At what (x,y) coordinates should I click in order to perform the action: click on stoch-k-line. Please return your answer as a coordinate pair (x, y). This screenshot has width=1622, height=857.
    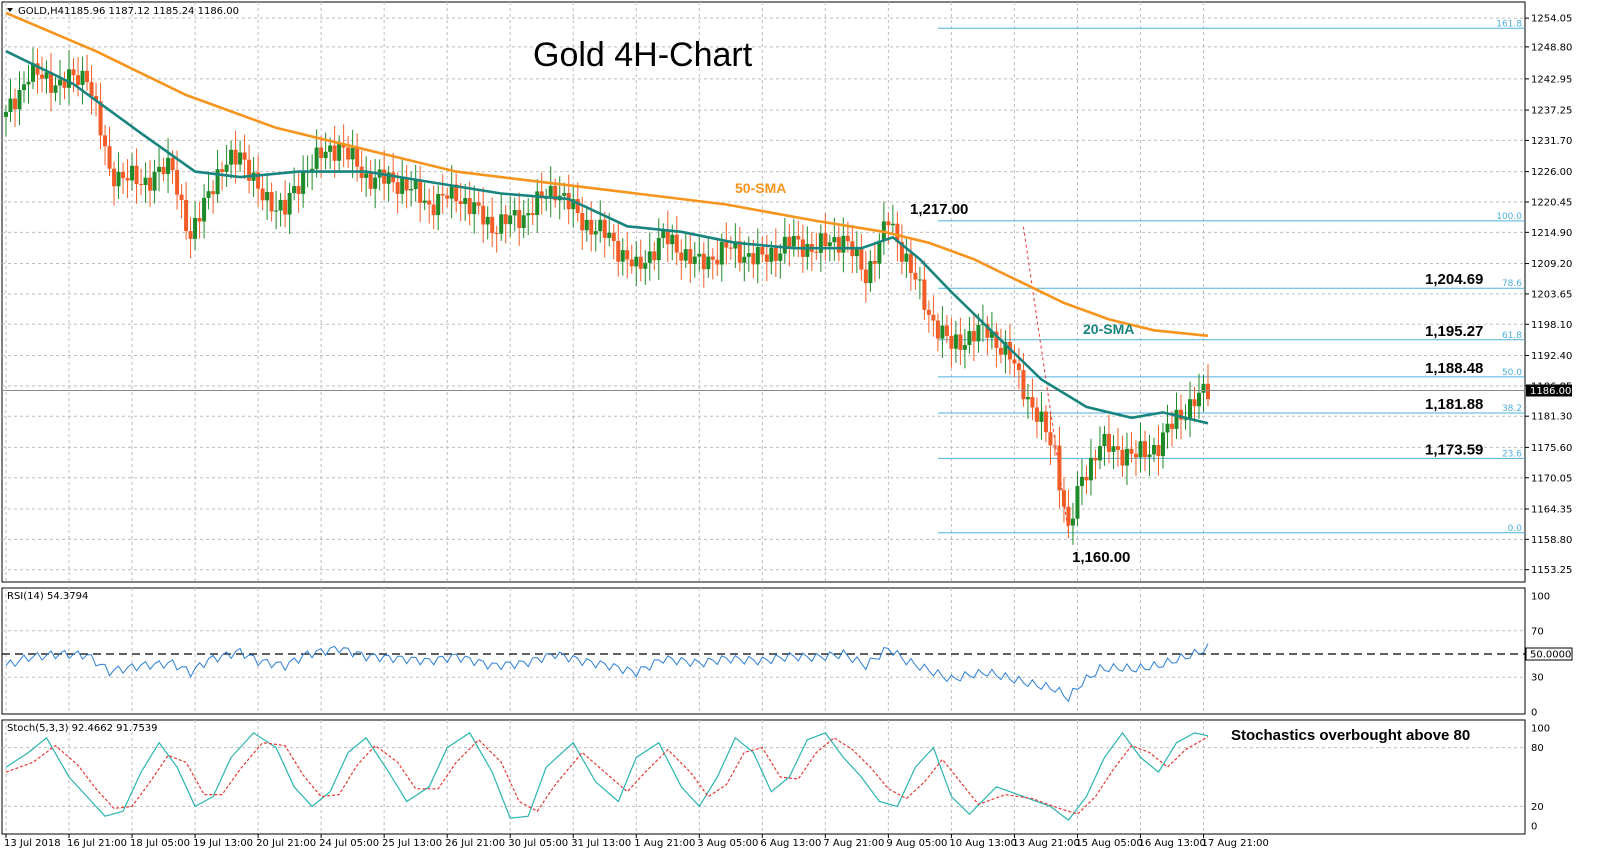
    Looking at the image, I should click on (607, 776).